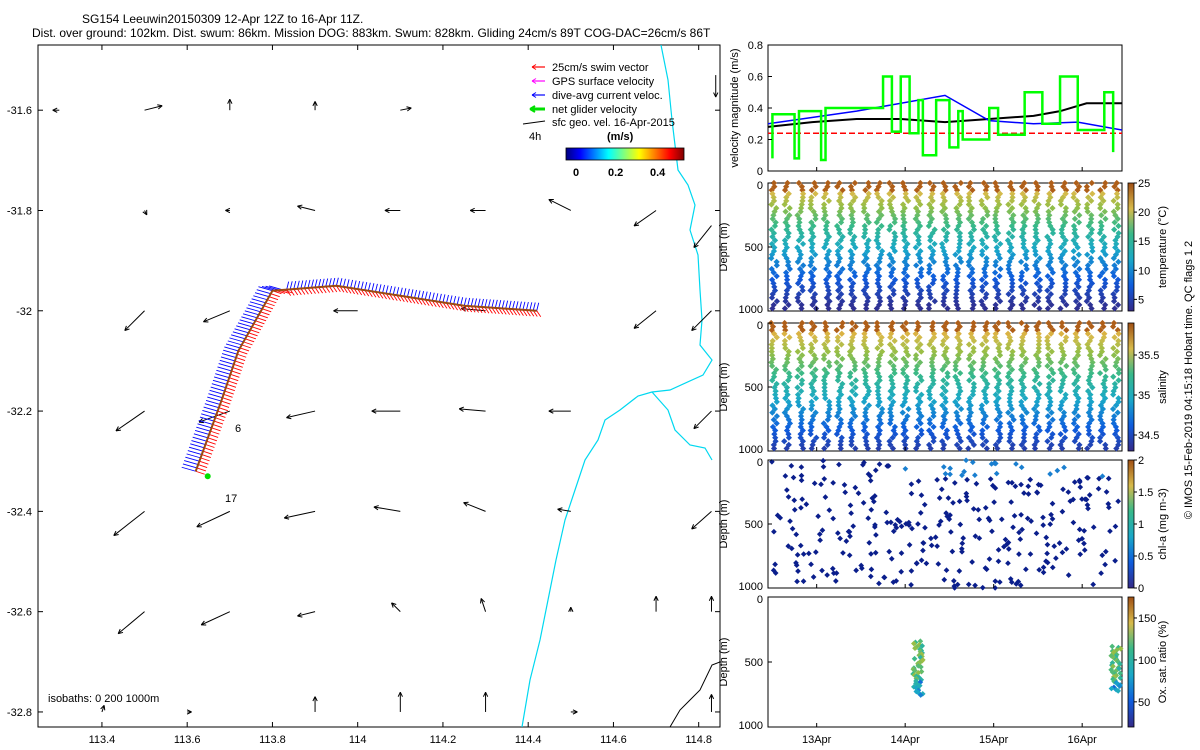 The height and width of the screenshot is (750, 1200). What do you see at coordinates (600, 68) in the screenshot?
I see `legend-swim: 25cm/s swim vector` at bounding box center [600, 68].